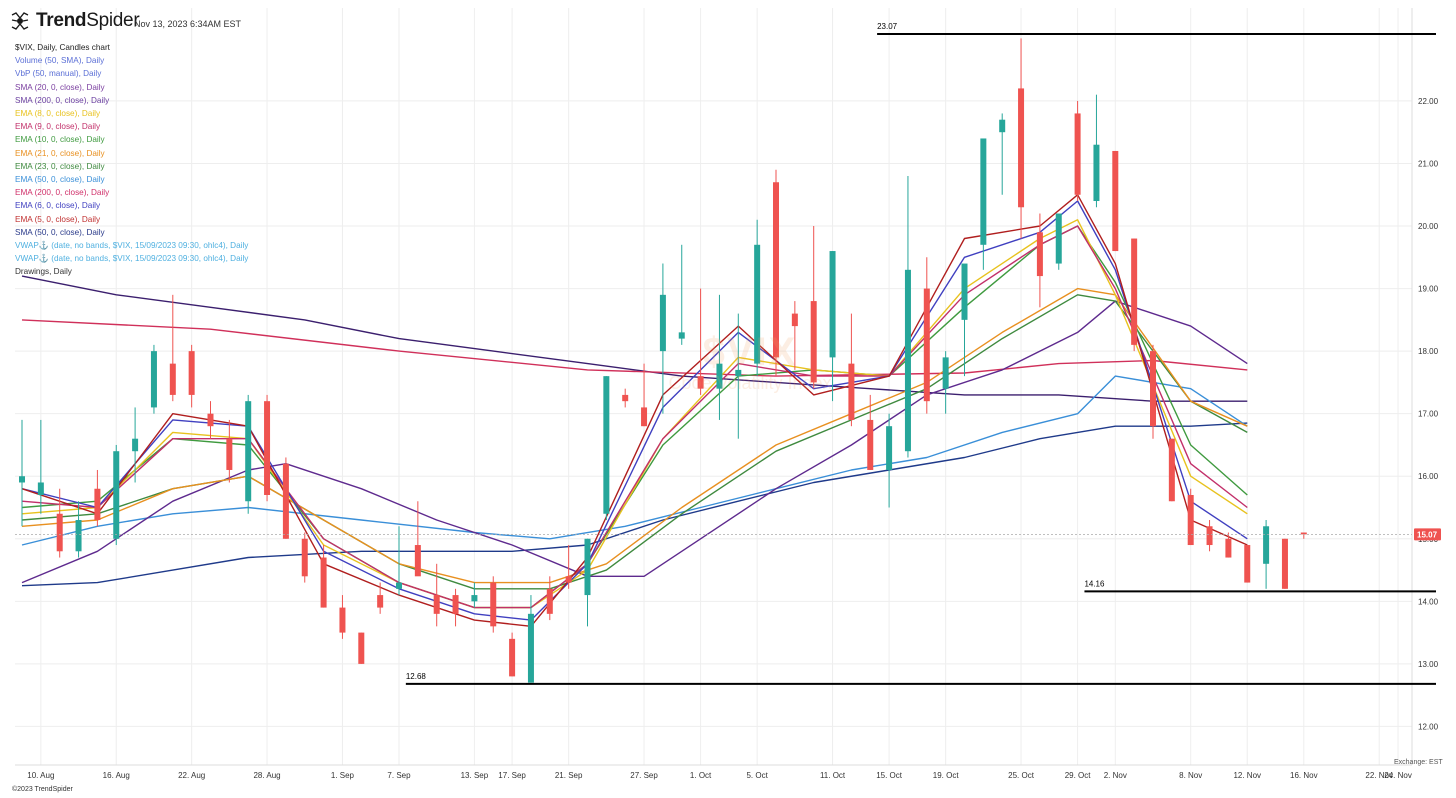 Image resolution: width=1456 pixels, height=798 pixels. Describe the element at coordinates (60, 61) in the screenshot. I see `legend-item: Volume (50, SMA), Daily` at that location.